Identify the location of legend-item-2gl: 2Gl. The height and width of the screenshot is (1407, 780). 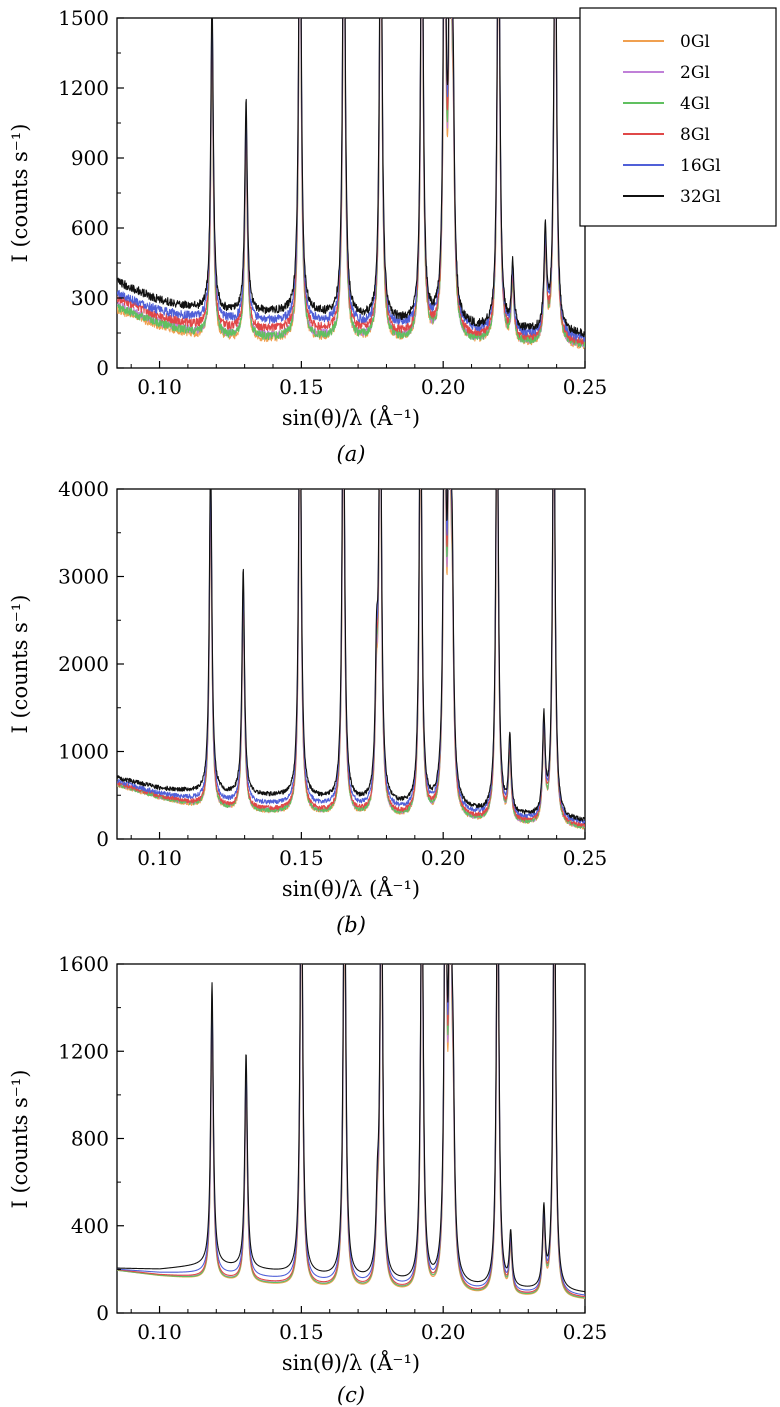
(666, 73).